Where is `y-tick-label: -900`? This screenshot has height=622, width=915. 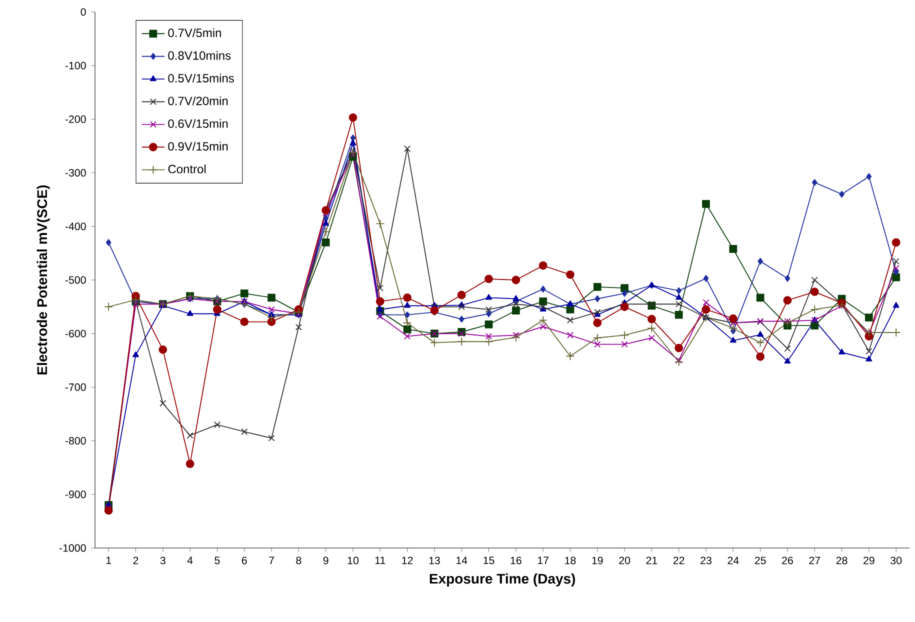
y-tick-label: -900 is located at coordinates (75, 494).